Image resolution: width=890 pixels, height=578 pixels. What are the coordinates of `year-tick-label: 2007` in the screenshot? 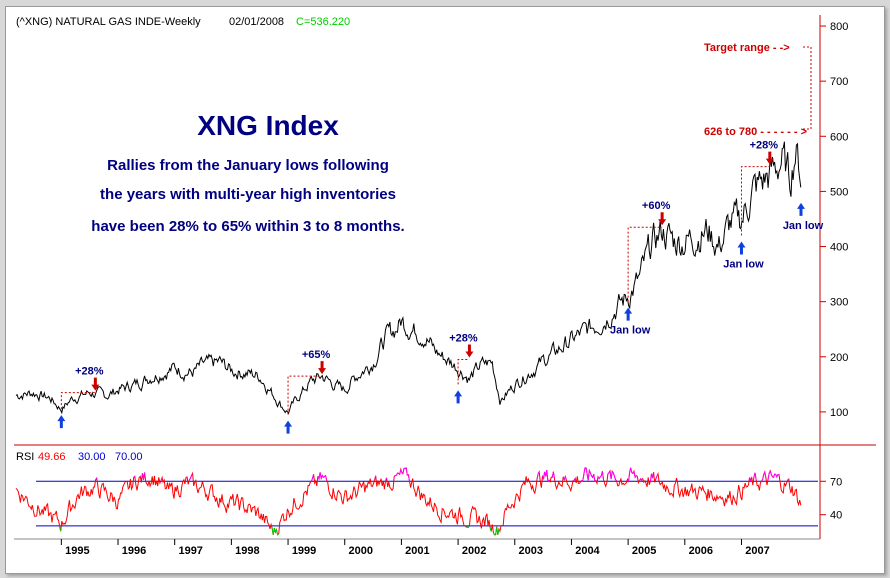 It's located at (757, 551).